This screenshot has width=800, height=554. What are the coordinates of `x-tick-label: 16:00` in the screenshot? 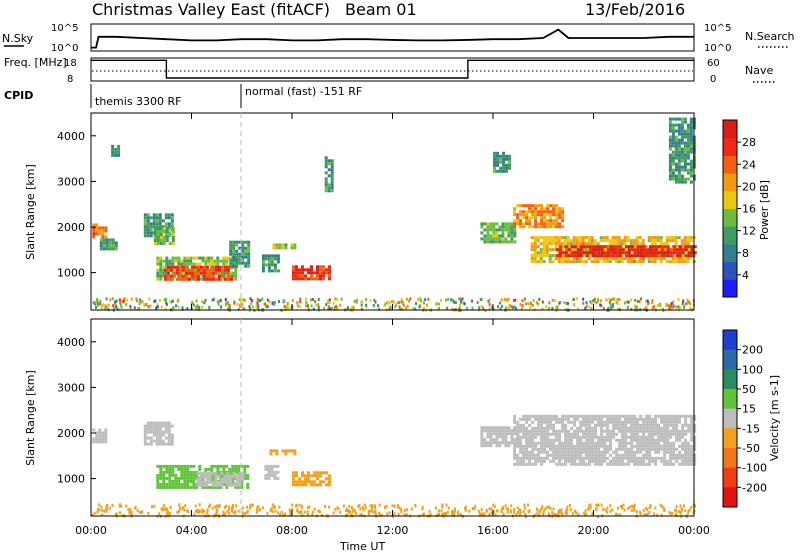 It's located at (493, 530).